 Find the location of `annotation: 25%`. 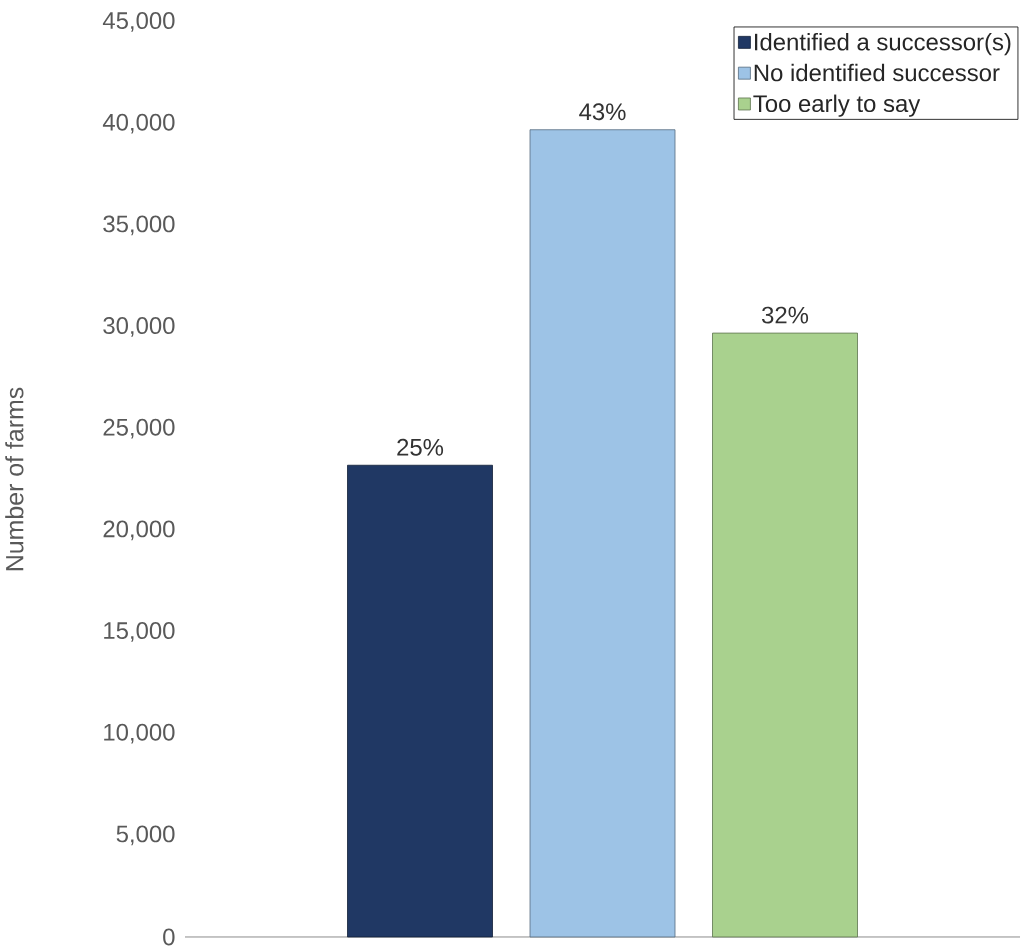

annotation: 25% is located at coordinates (420, 447).